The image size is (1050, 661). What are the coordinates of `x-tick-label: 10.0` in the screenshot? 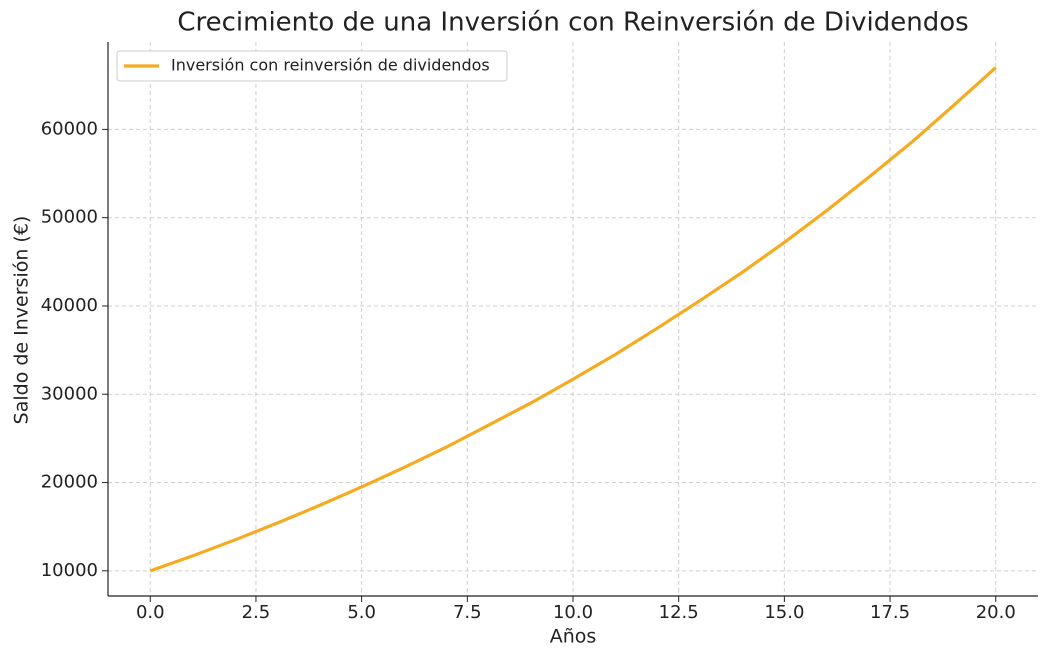 It's located at (573, 612).